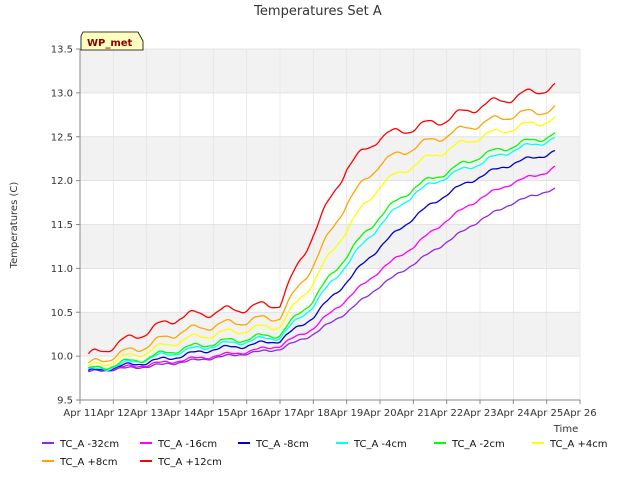 Image resolution: width=640 pixels, height=480 pixels. Describe the element at coordinates (282, 444) in the screenshot. I see `legend-label: TC_A -8cm` at that location.